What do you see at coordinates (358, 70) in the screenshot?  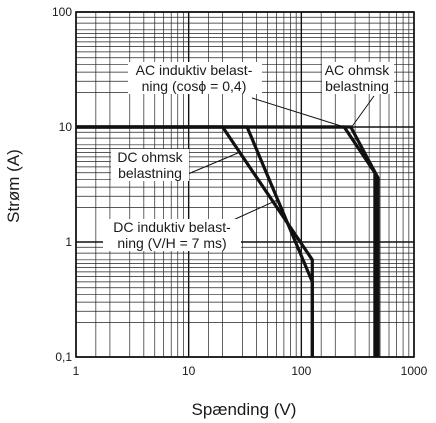 I see `annotation-label: AC ohmsk` at bounding box center [358, 70].